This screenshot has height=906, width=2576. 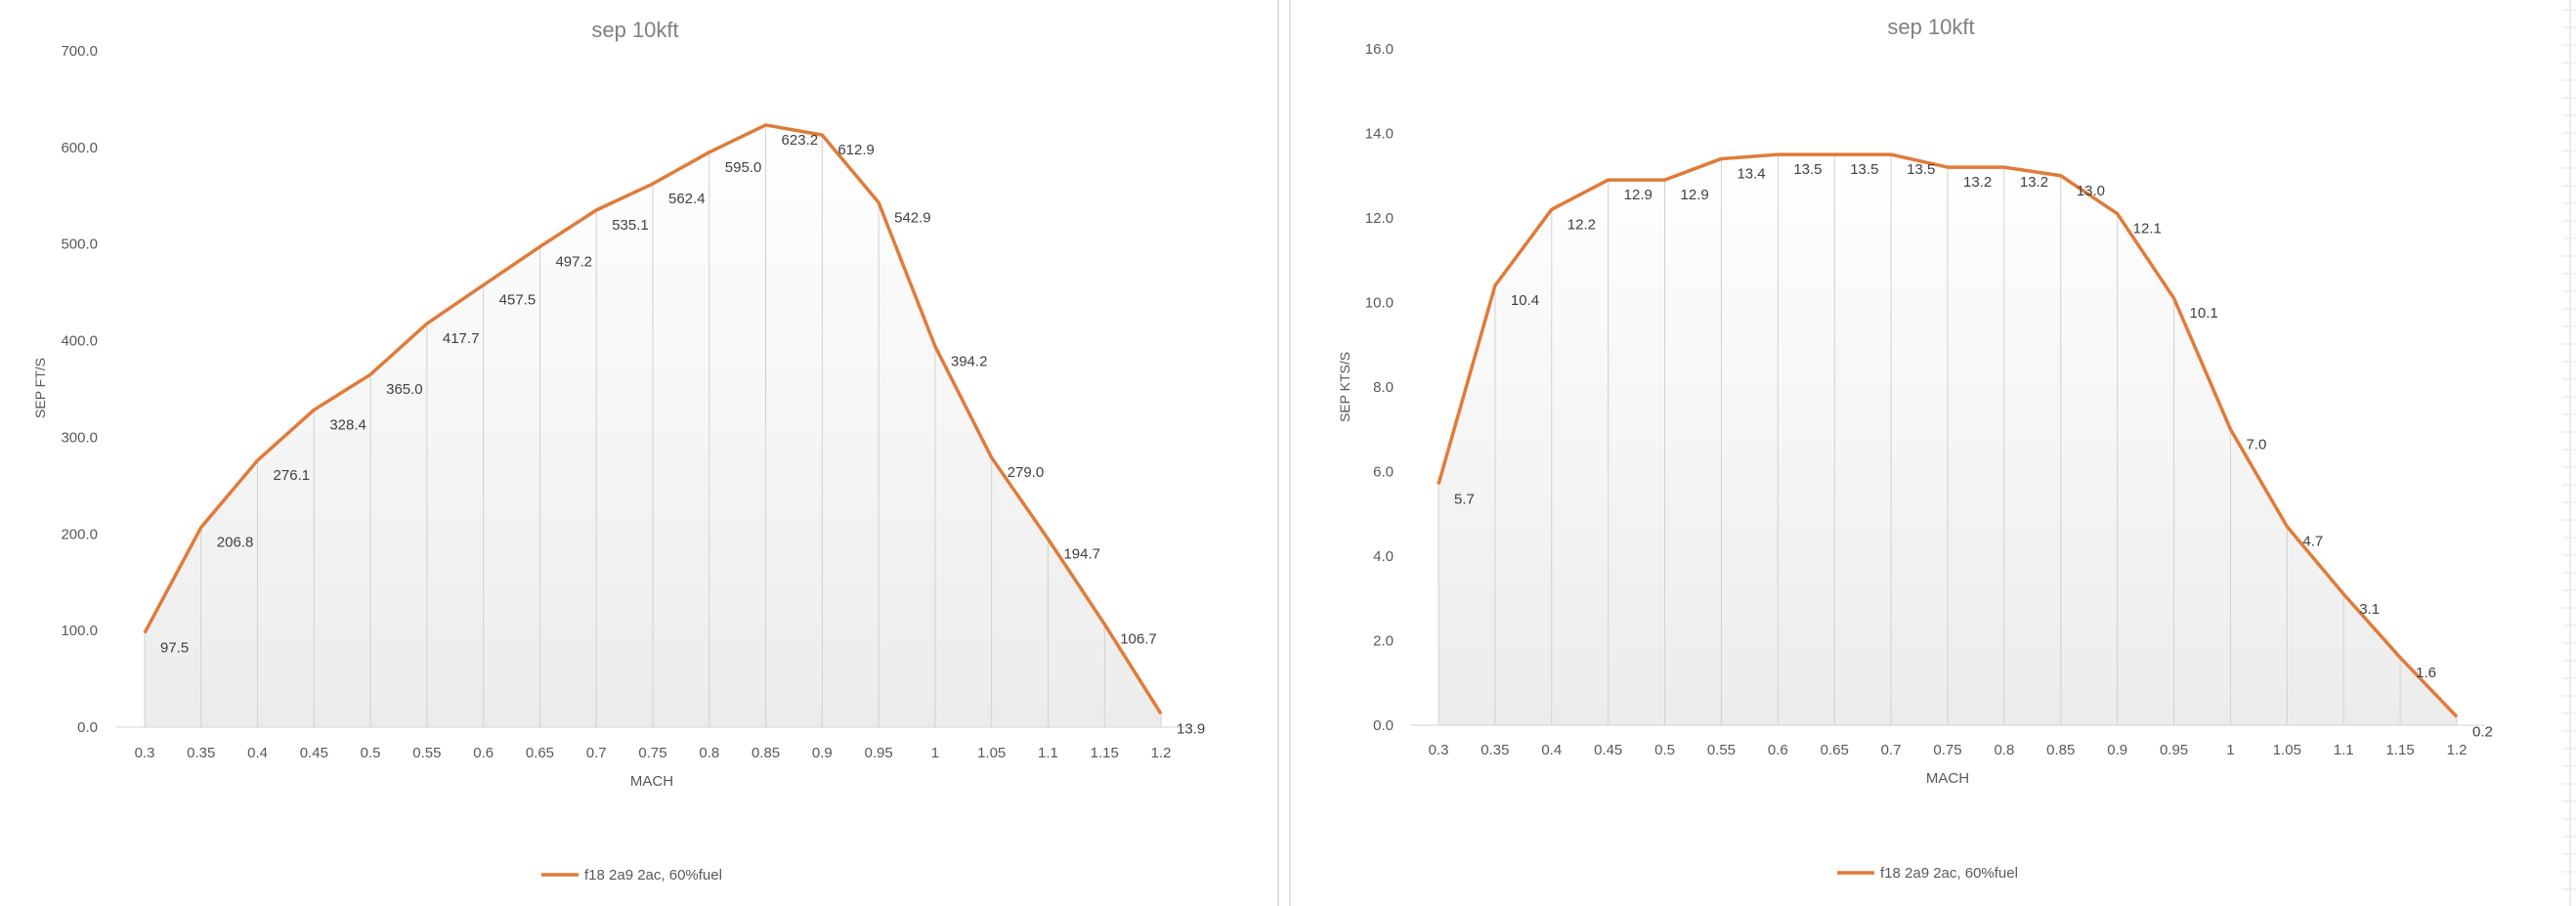 I want to click on data-label: 12.1, so click(x=2147, y=229).